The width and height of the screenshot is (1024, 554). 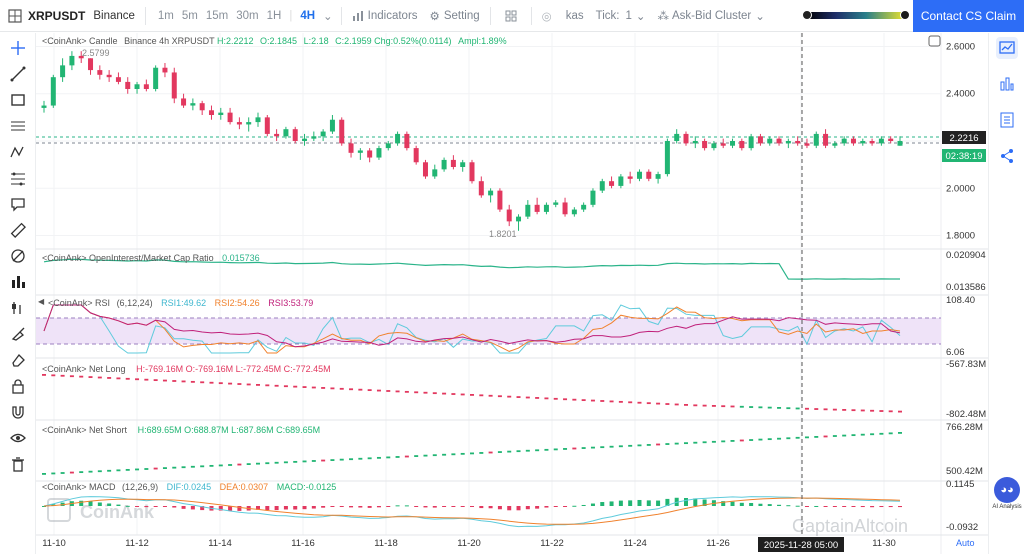 I want to click on lock-icon, so click(x=18, y=386).